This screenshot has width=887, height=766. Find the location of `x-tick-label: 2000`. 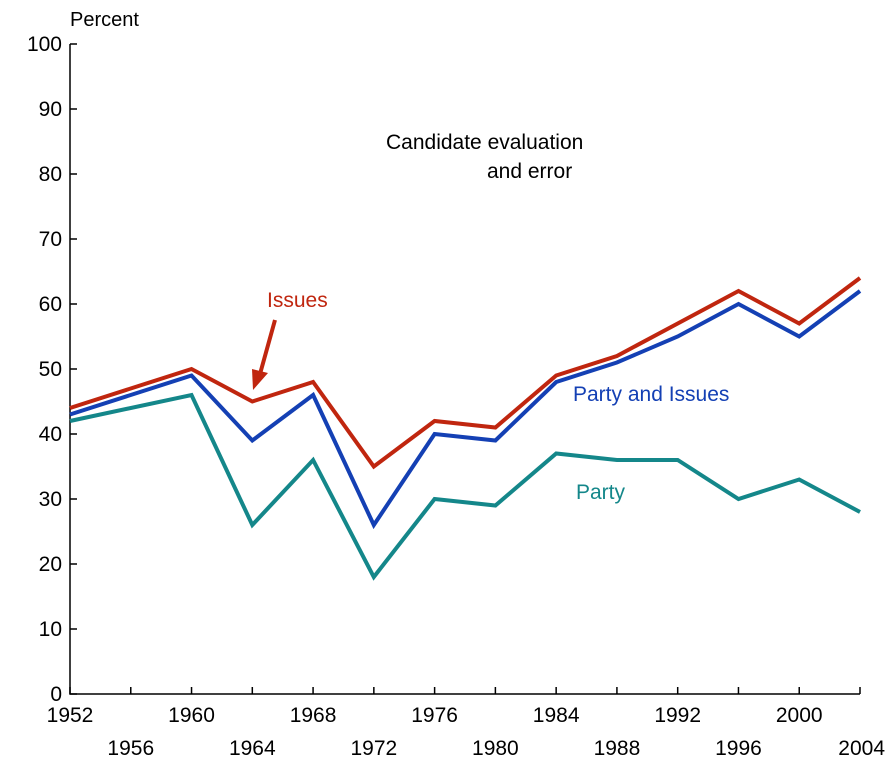

x-tick-label: 2000 is located at coordinates (799, 715).